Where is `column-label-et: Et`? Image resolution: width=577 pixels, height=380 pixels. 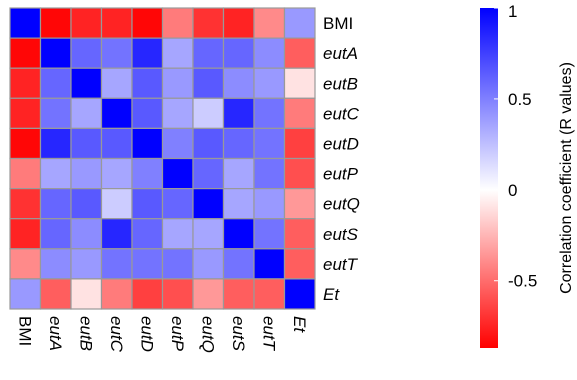
column-label-et: Et is located at coordinates (299, 324).